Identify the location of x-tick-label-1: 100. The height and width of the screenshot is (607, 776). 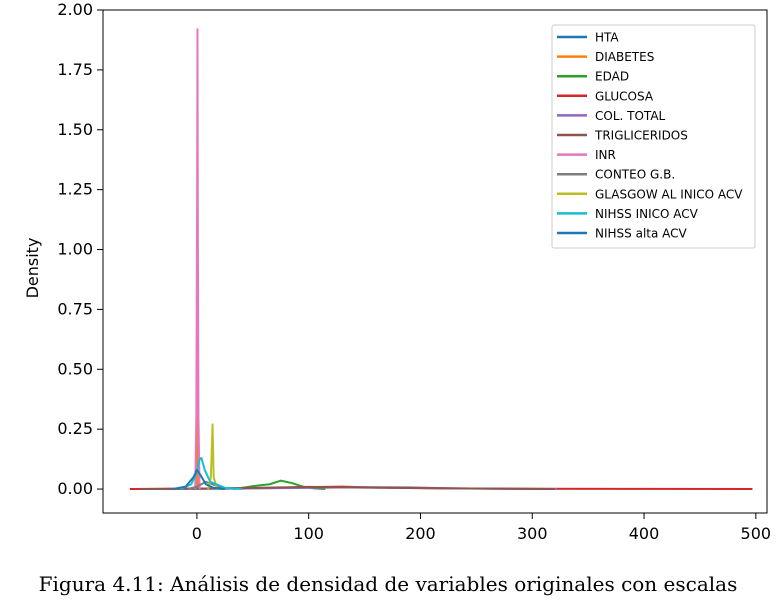
(308, 533).